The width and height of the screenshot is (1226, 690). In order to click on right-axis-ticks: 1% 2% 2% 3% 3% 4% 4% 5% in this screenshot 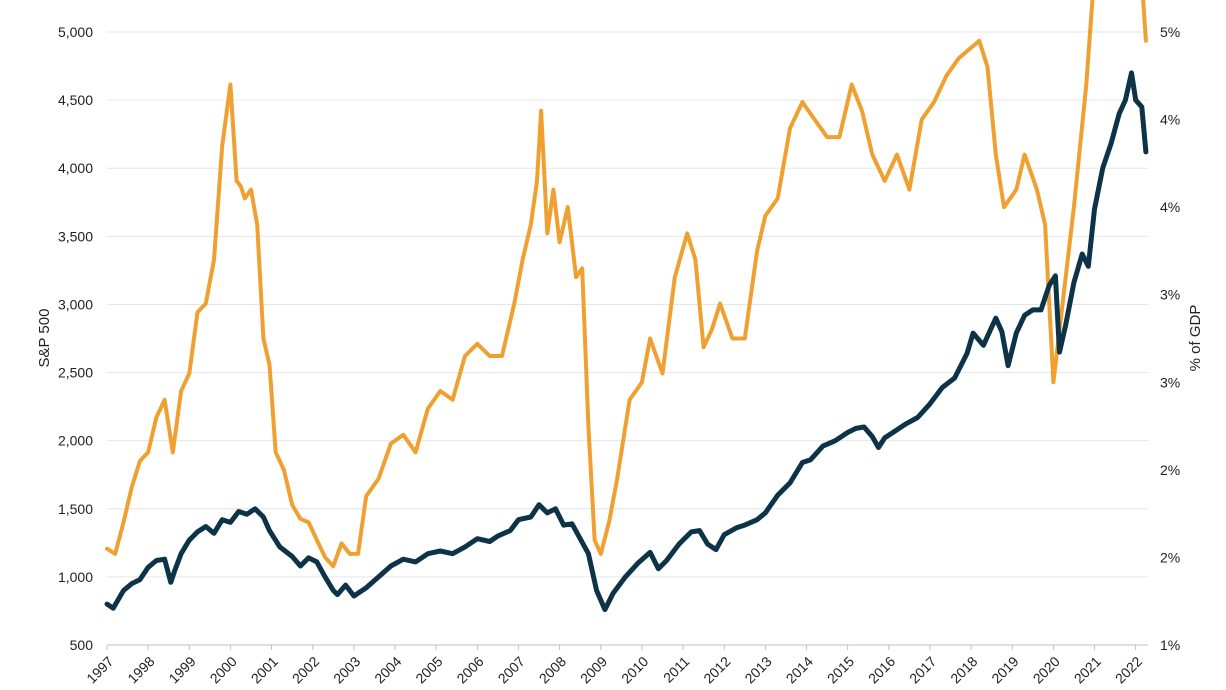, I will do `click(1170, 338)`.